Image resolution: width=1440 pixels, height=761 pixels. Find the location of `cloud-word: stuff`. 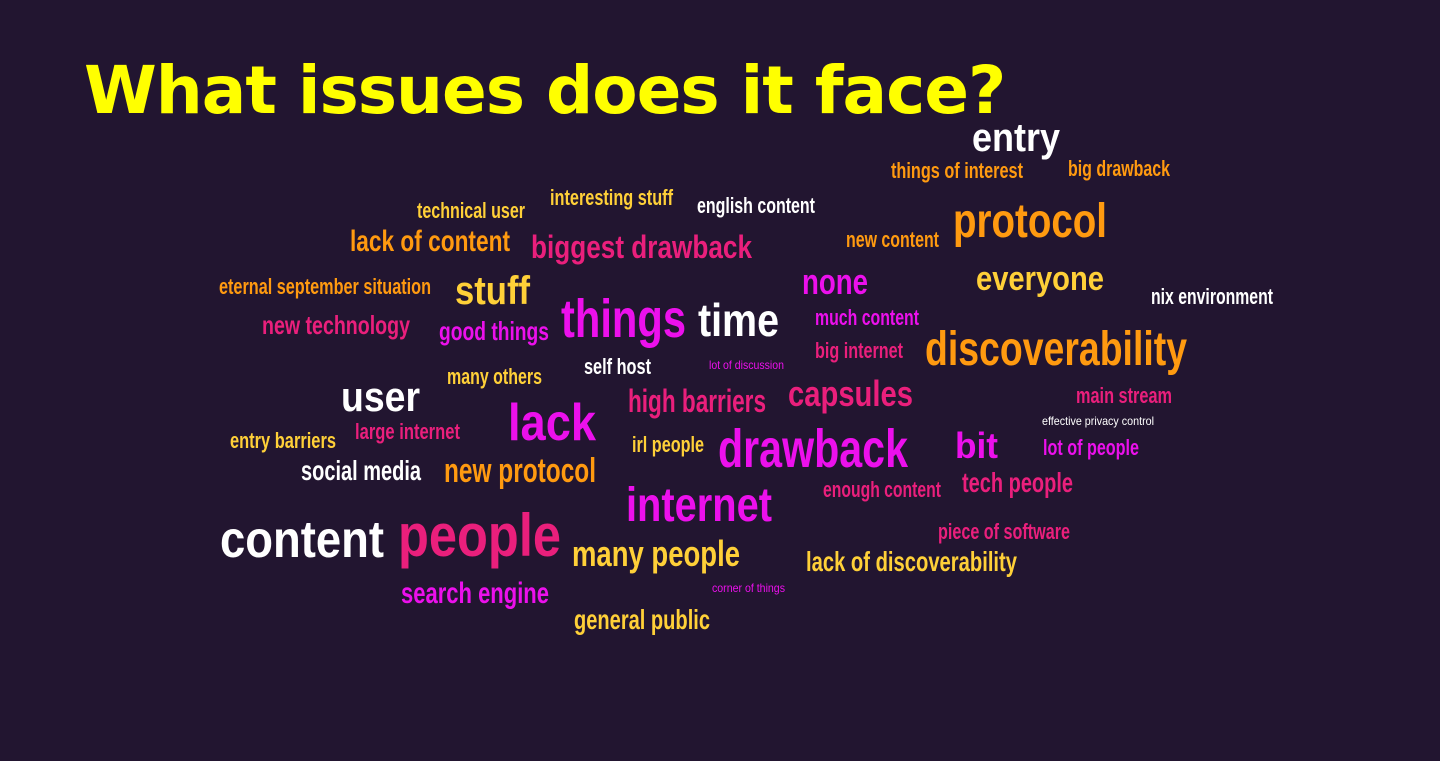

cloud-word: stuff is located at coordinates (492, 291).